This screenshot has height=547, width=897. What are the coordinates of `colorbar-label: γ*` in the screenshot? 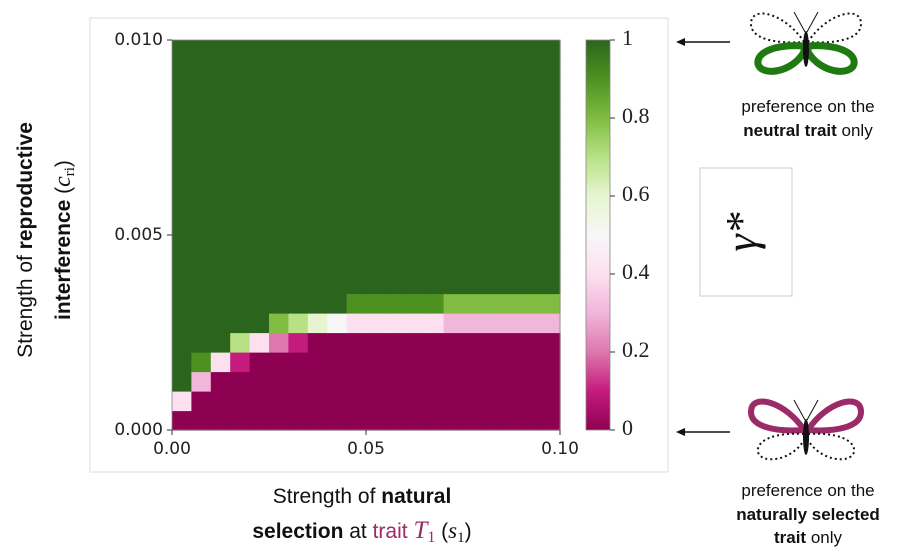 It's located at (741, 231).